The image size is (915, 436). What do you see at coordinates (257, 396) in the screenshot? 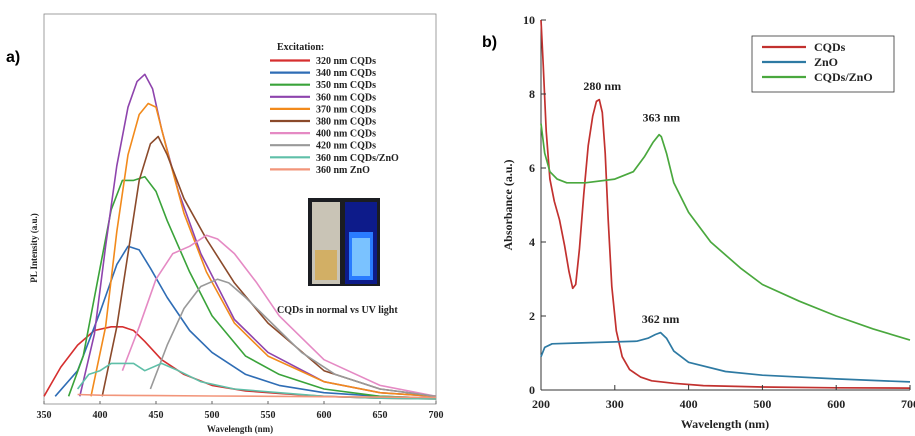
I see `series-line-360-nm-zno` at bounding box center [257, 396].